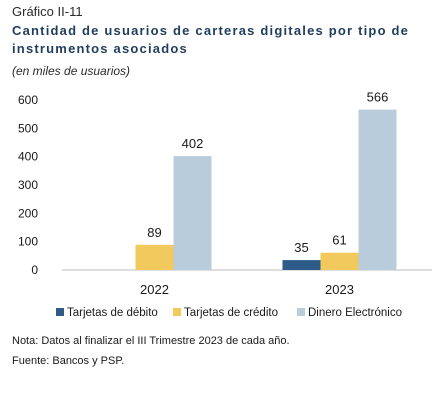 The height and width of the screenshot is (401, 441). Describe the element at coordinates (71, 71) in the screenshot. I see `chart-subtitle: (en miles de usuarios)` at that location.